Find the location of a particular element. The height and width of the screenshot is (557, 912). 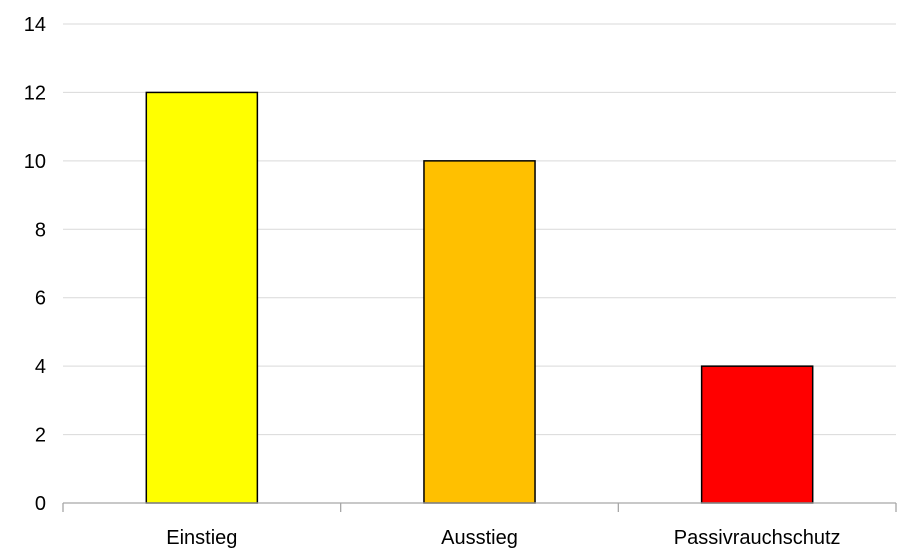

y-tick-label: 0 is located at coordinates (40, 504).